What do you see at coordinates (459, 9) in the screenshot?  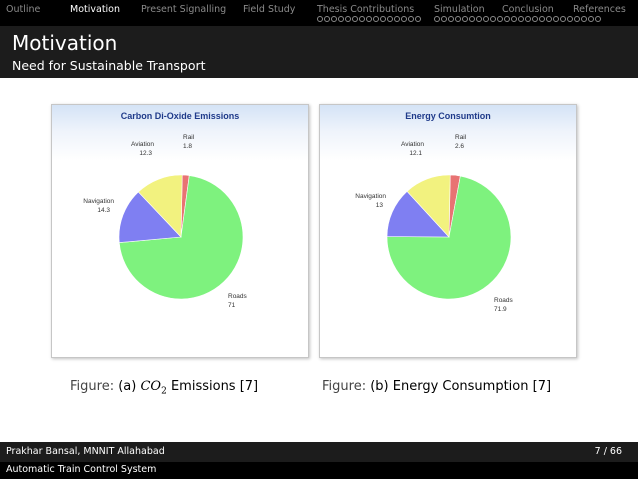 I see `nav-simulation: Simulation` at bounding box center [459, 9].